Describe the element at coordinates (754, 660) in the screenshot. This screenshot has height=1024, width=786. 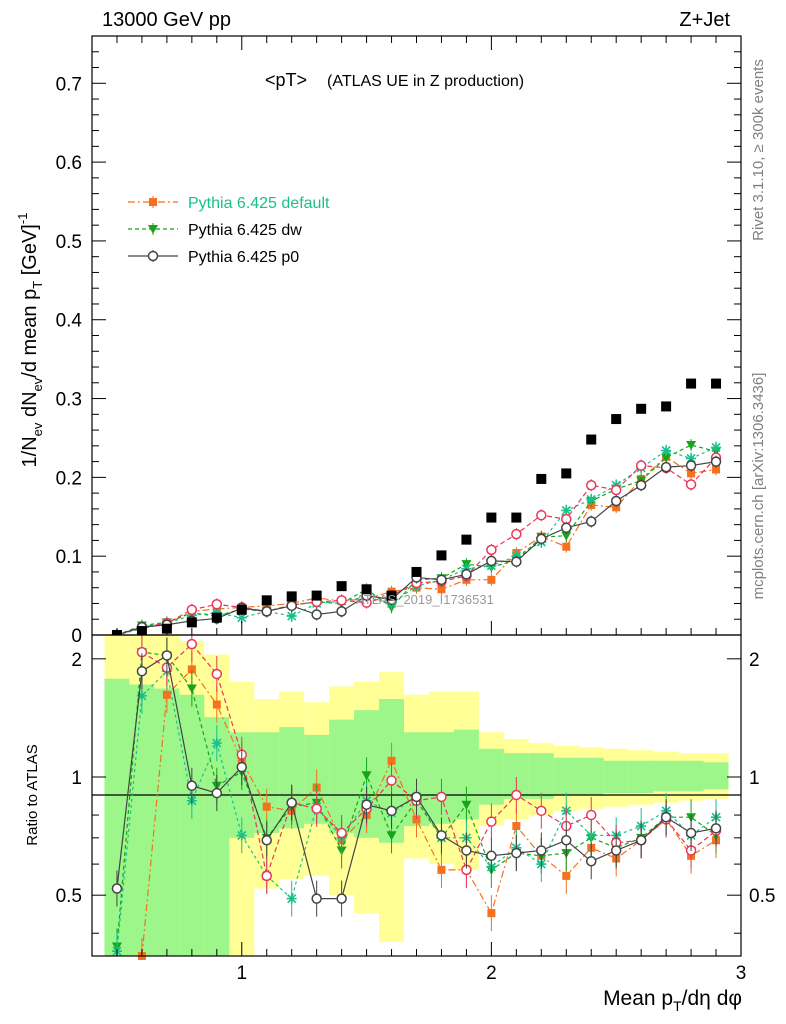
I see `ratio-tick-label-right: 2` at that location.